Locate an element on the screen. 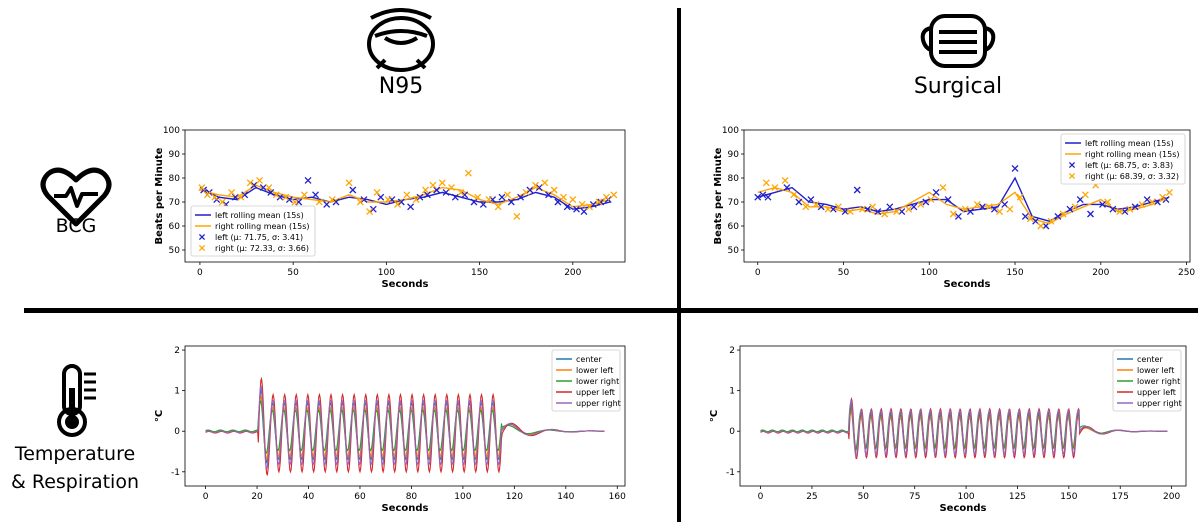 This screenshot has height=526, width=1198. row-title-temperature: Temperature & Respiration is located at coordinates (75, 468).